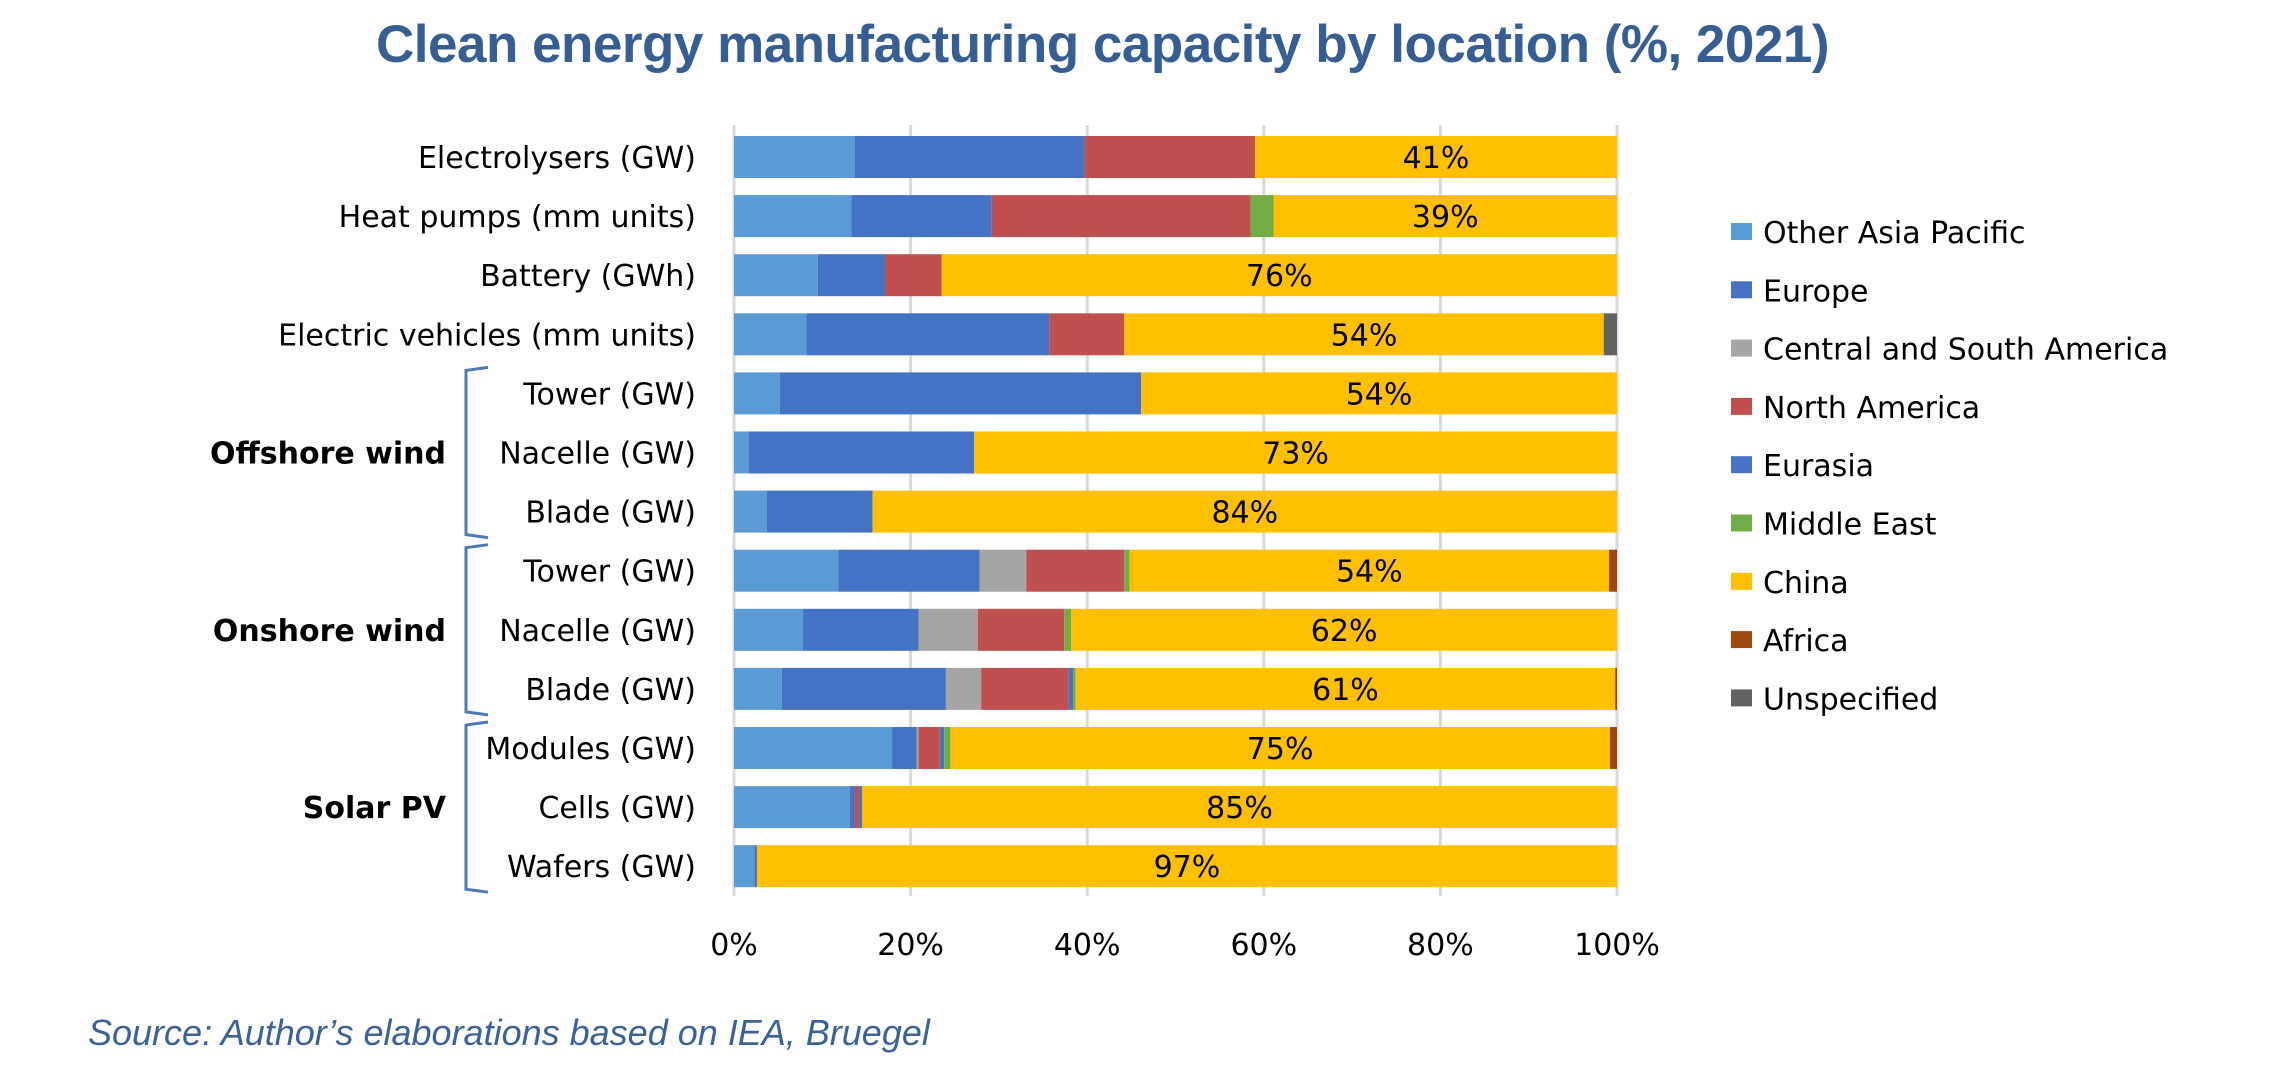  I want to click on data-label: 54%, so click(1379, 394).